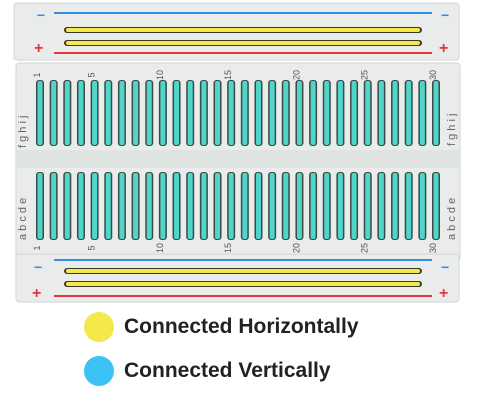 The height and width of the screenshot is (407, 500). I want to click on row-letters-bottom-left: a b c d e, so click(23, 219).